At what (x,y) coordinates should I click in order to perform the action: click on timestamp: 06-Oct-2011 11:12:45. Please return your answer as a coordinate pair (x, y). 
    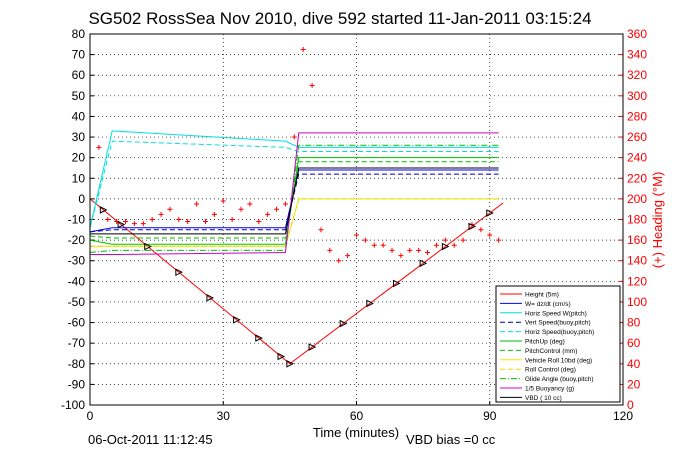
    Looking at the image, I should click on (150, 439).